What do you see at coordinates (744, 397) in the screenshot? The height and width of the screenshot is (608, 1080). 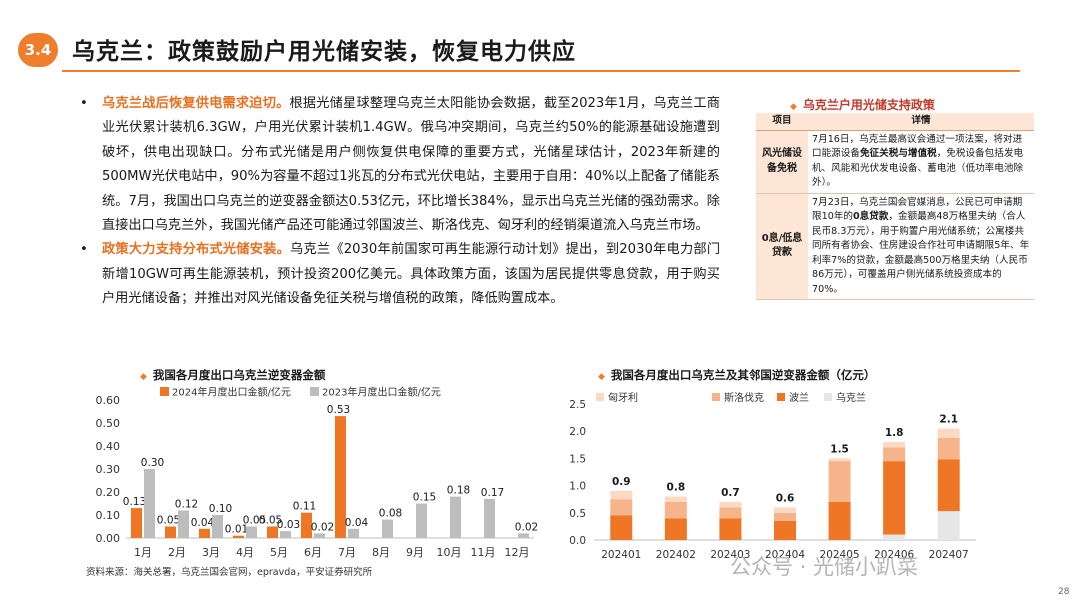 I see `legend-label: 斯洛伐克` at bounding box center [744, 397].